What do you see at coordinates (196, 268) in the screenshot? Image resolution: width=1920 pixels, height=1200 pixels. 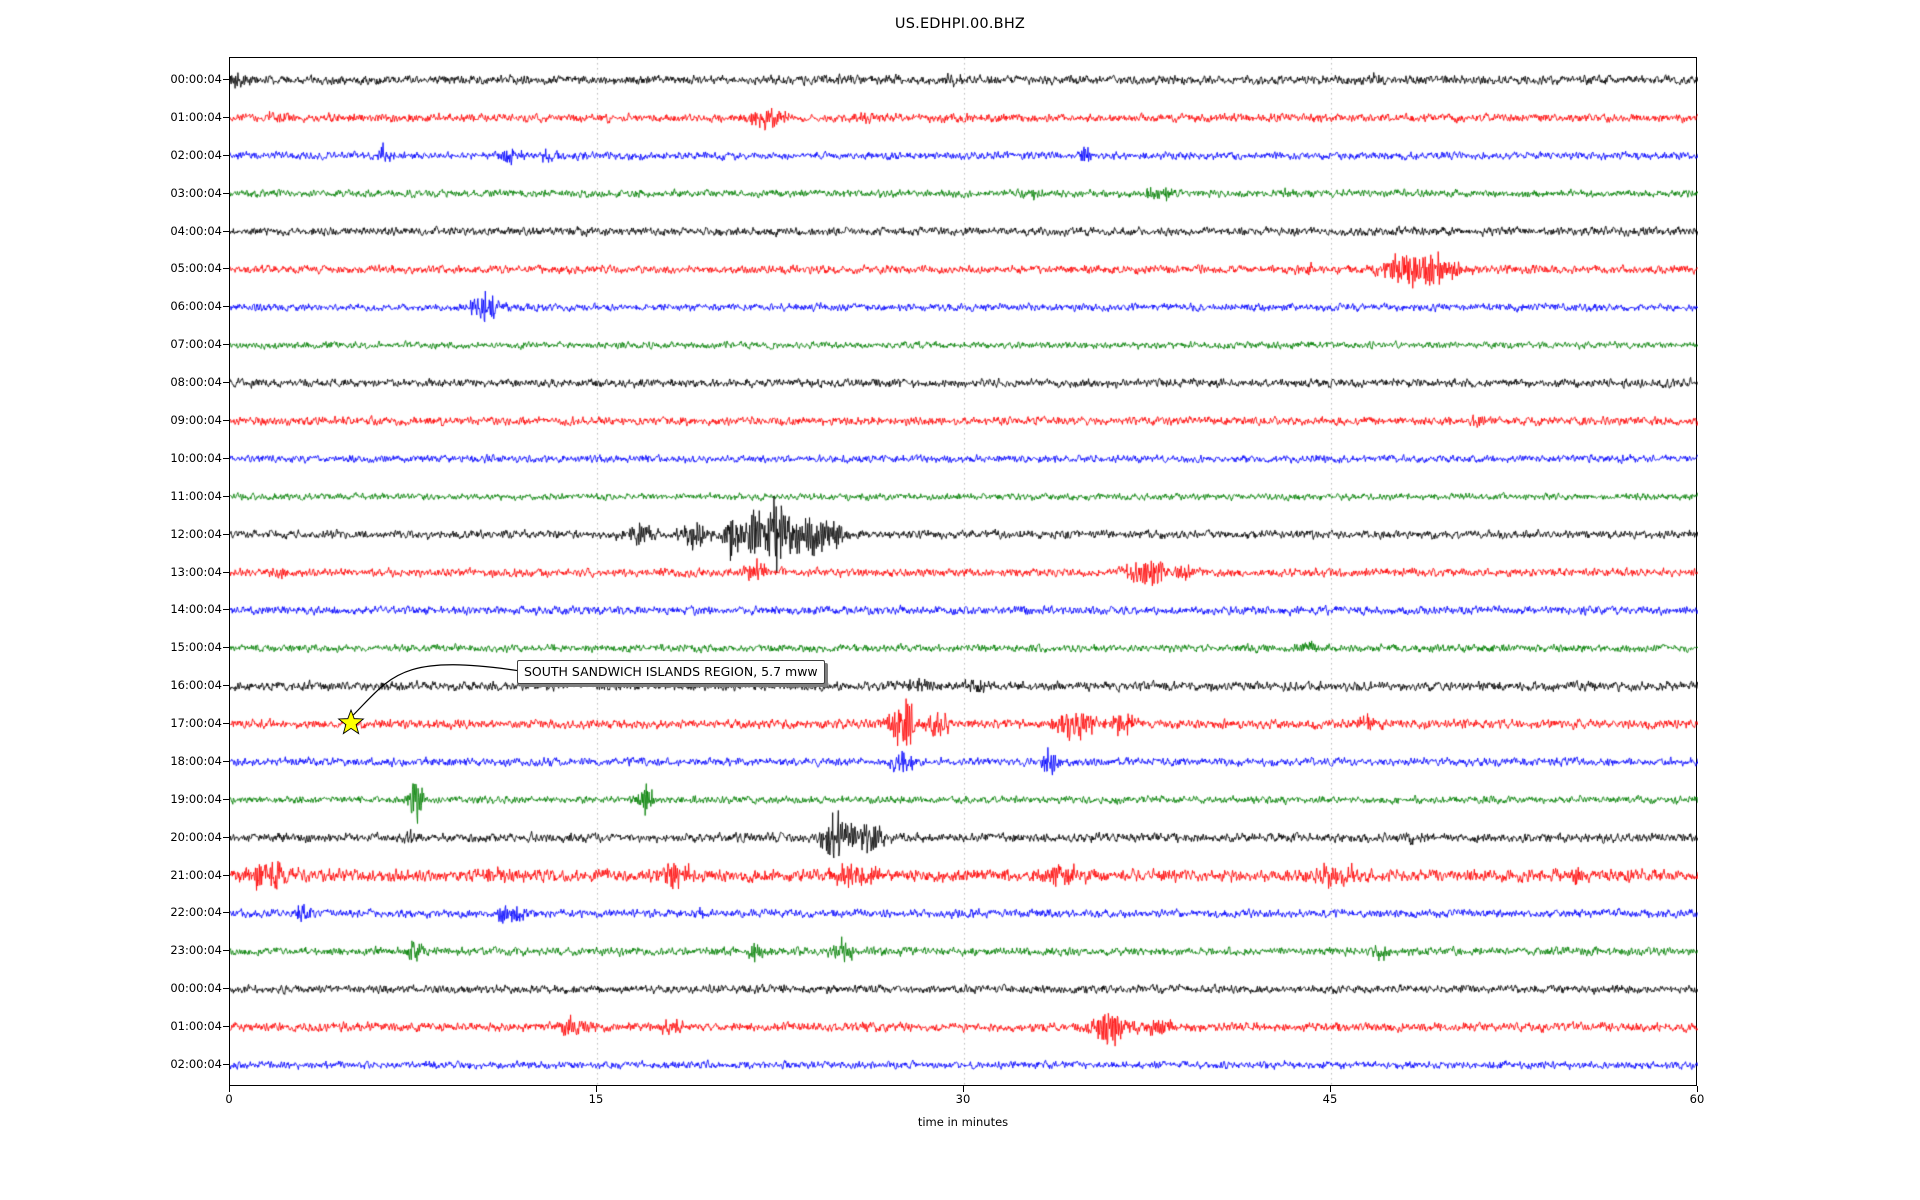 I see `y-tick-label: 05:00:04` at bounding box center [196, 268].